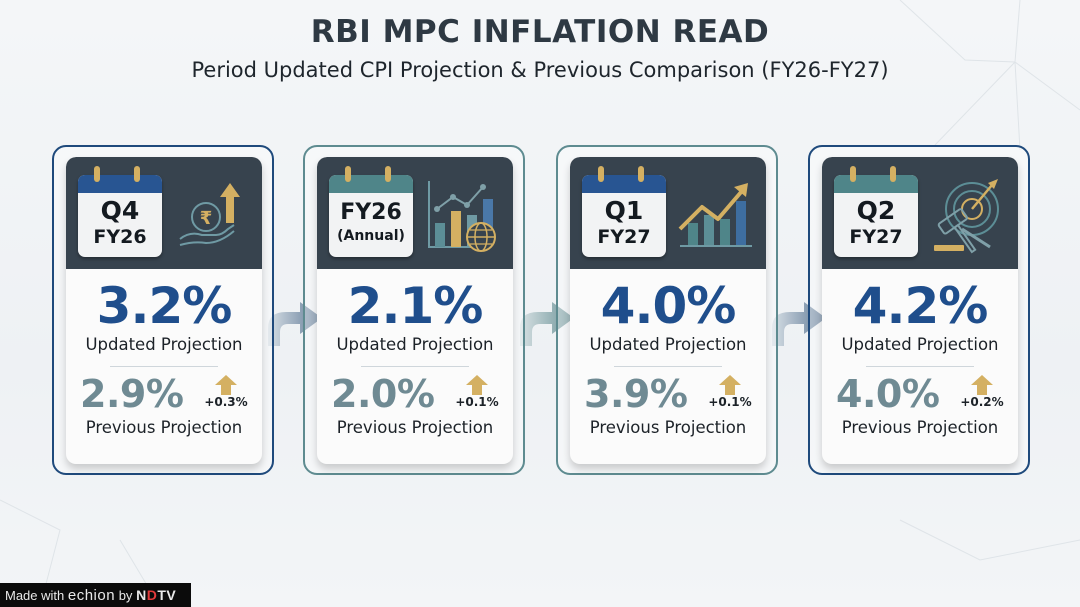 This screenshot has height=607, width=1080. Describe the element at coordinates (415, 213) in the screenshot. I see `card-header: FY26 (Annual)` at that location.